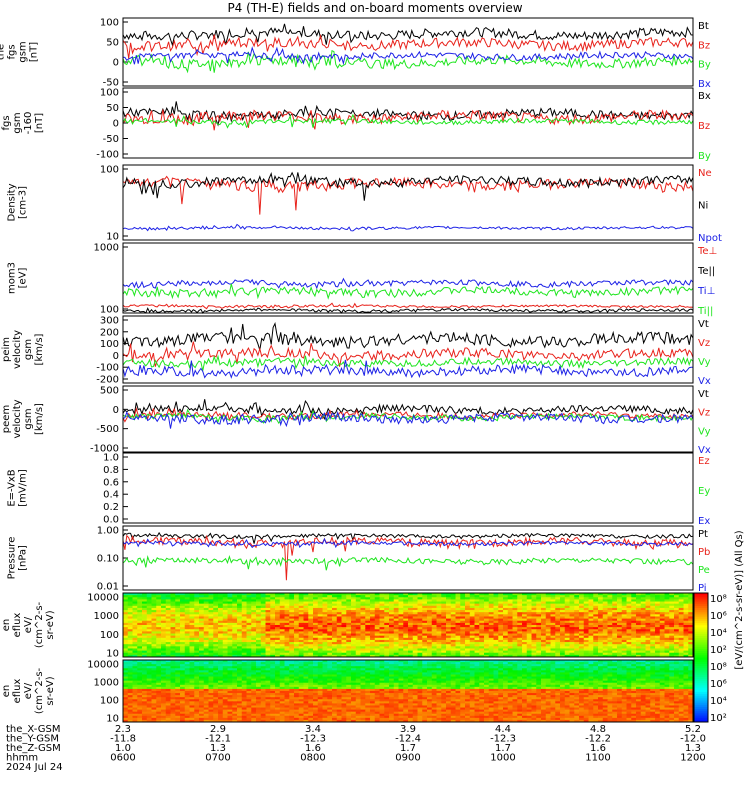 The width and height of the screenshot is (750, 800). Describe the element at coordinates (408, 119) in the screenshot. I see `series-Bz` at that location.